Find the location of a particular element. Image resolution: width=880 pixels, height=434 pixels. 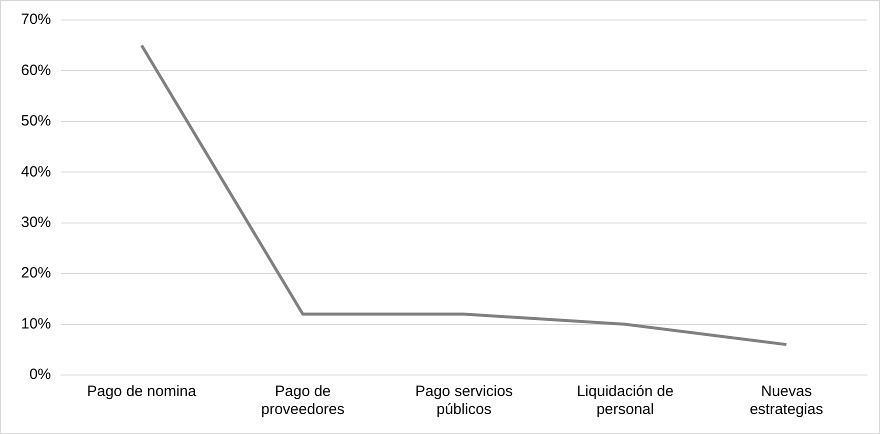

y-tick-label: 70% is located at coordinates (36, 19).